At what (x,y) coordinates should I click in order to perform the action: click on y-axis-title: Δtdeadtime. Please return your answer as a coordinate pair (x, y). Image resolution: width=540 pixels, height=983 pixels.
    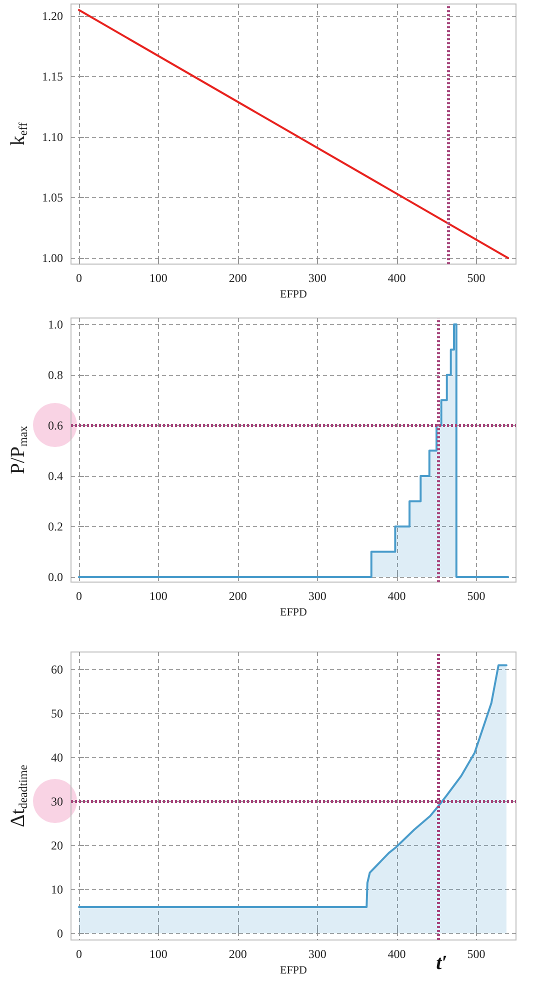
    Looking at the image, I should click on (18, 796).